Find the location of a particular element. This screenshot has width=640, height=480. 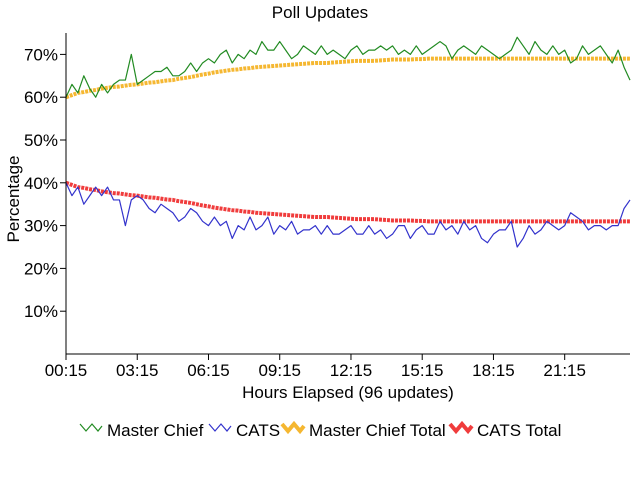

series-line-master-chief-total is located at coordinates (347, 78).